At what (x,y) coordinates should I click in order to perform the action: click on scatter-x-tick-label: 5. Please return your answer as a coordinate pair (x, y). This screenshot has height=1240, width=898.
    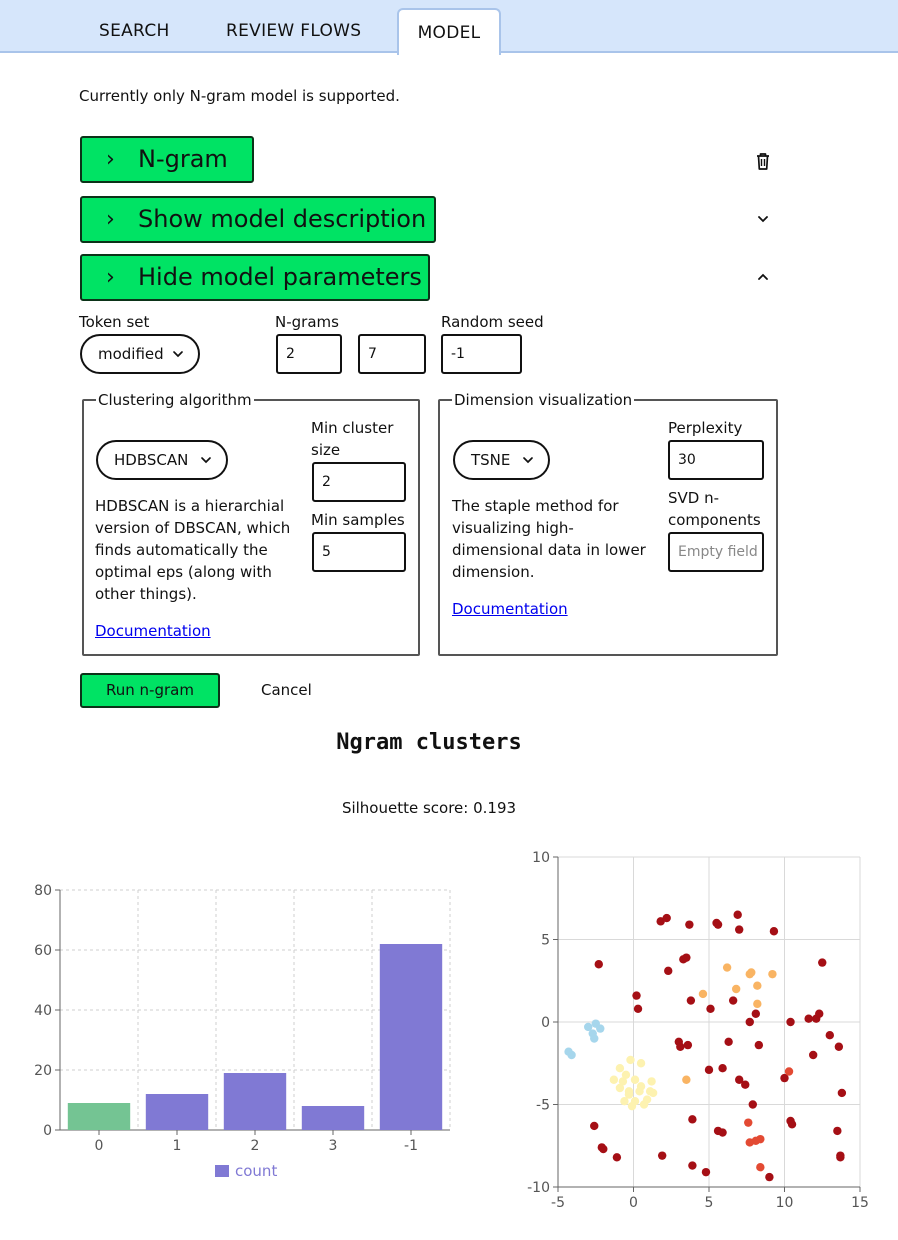
    Looking at the image, I should click on (709, 1203).